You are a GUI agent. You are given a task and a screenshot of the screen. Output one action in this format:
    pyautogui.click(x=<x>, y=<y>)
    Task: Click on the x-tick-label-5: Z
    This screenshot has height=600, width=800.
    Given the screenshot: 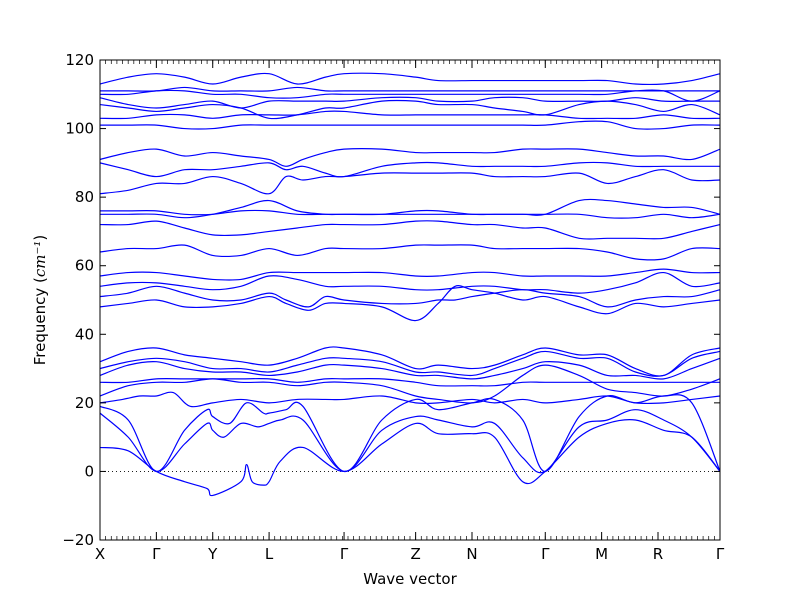 What is the action you would take?
    pyautogui.click(x=415, y=554)
    